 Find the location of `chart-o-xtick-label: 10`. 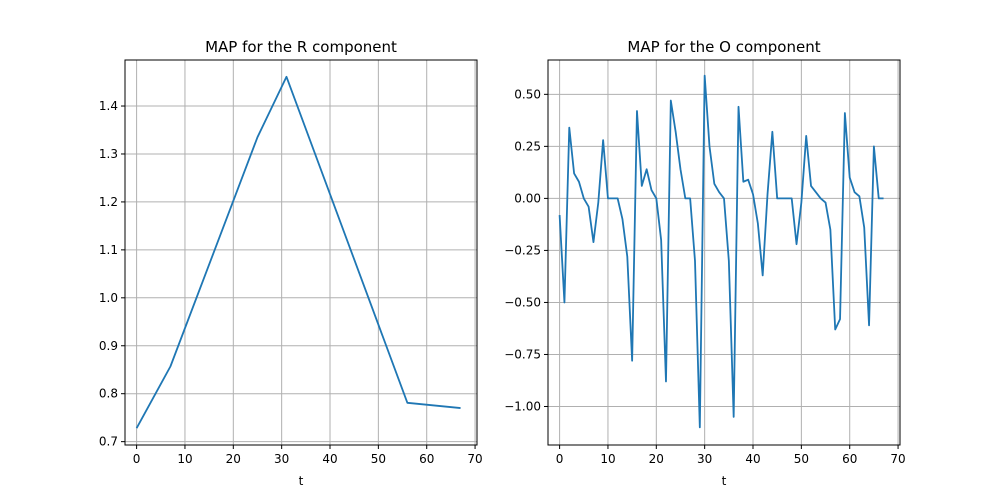

chart-o-xtick-label: 10 is located at coordinates (607, 459).